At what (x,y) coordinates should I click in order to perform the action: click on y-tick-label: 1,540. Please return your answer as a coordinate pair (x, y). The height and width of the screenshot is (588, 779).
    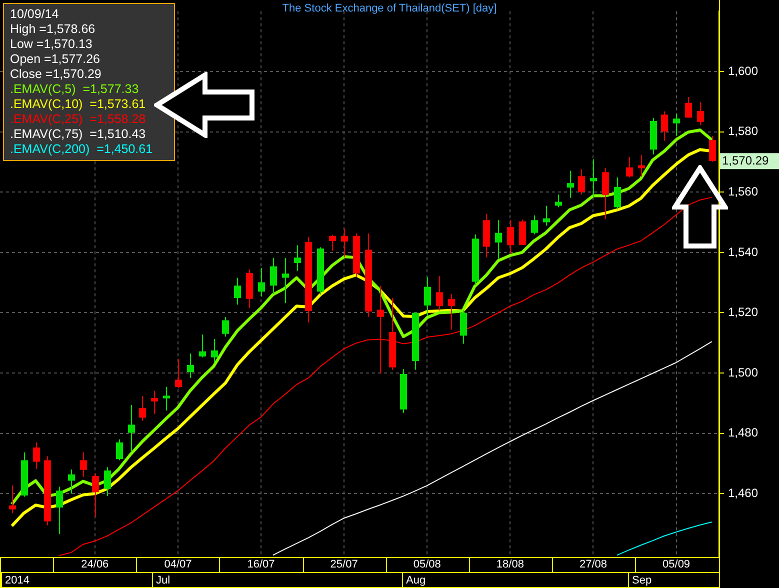
    Looking at the image, I should click on (743, 251).